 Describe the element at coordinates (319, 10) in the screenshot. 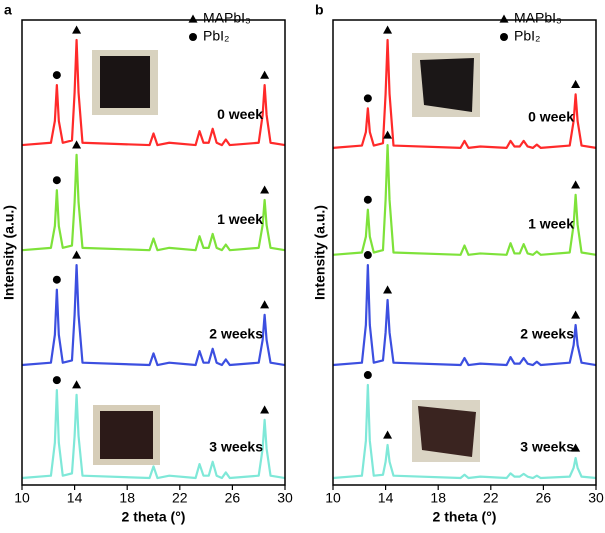

I see `panel-label: b` at that location.